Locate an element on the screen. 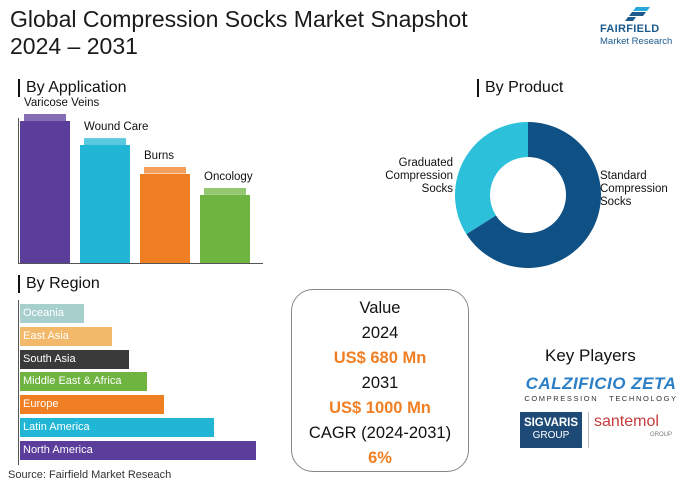 This screenshot has height=485, width=691. santemol-logo-sub: GROUP is located at coordinates (660, 435).